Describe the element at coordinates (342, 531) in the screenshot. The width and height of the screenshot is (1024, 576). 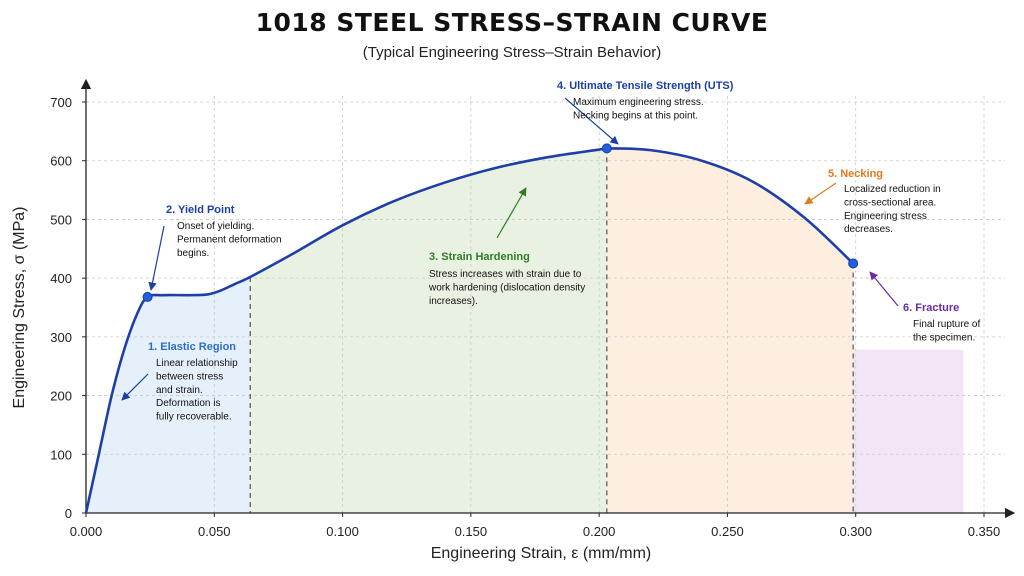
I see `x-tick-label: 0.100` at that location.